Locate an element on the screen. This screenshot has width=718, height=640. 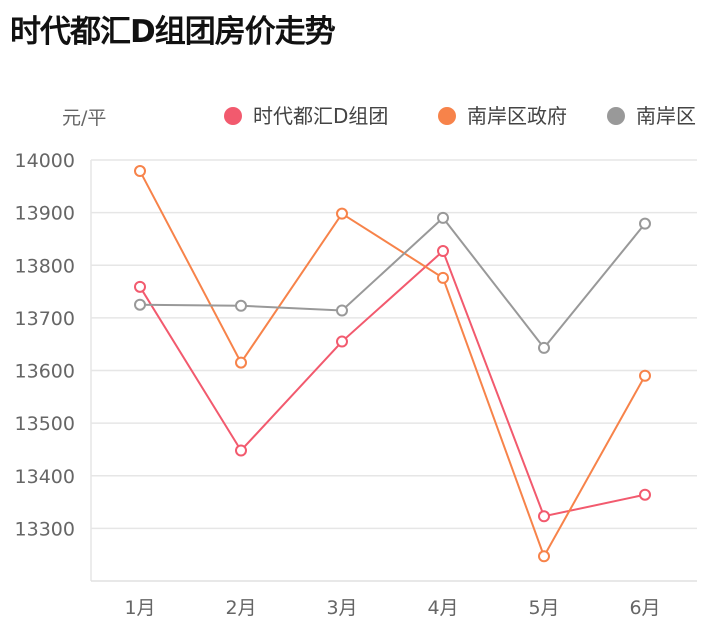
legend-label: 时代都汇D组团 is located at coordinates (320, 116).